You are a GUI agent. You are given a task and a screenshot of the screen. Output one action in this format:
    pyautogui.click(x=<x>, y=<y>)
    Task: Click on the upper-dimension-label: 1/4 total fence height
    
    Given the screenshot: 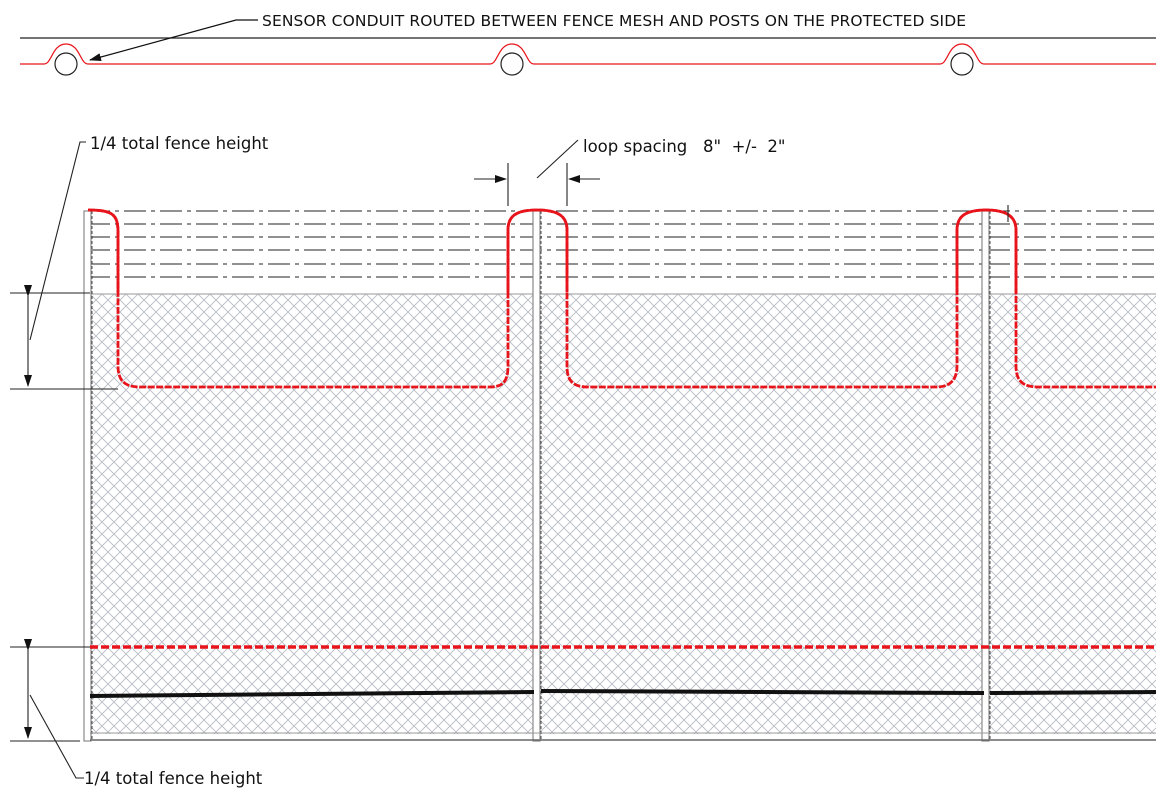 What is the action you would take?
    pyautogui.click(x=179, y=143)
    